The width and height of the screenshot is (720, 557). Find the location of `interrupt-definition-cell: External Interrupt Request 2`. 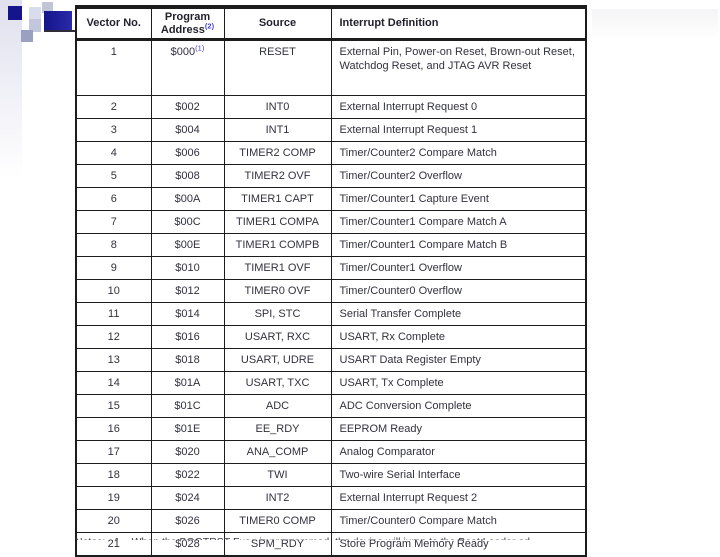

interrupt-definition-cell: External Interrupt Request 2 is located at coordinates (458, 498).